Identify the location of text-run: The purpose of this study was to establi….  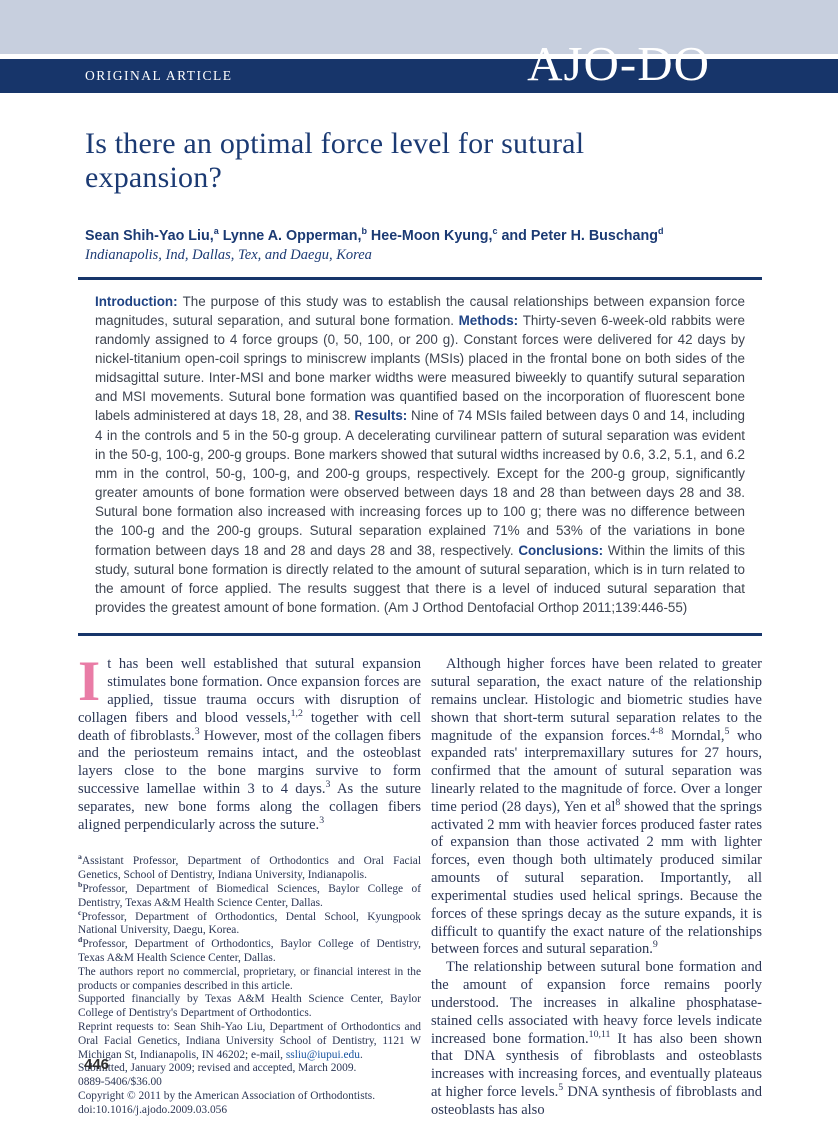
(420, 310).